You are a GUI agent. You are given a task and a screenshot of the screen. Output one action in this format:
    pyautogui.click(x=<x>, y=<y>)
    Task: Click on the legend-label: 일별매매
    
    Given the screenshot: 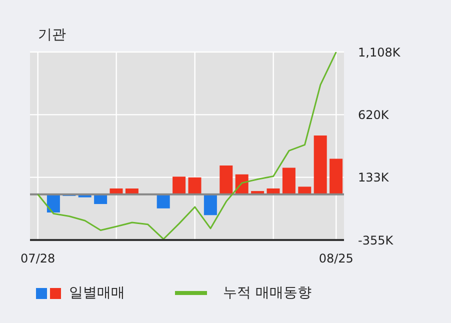 What is the action you would take?
    pyautogui.click(x=97, y=293)
    